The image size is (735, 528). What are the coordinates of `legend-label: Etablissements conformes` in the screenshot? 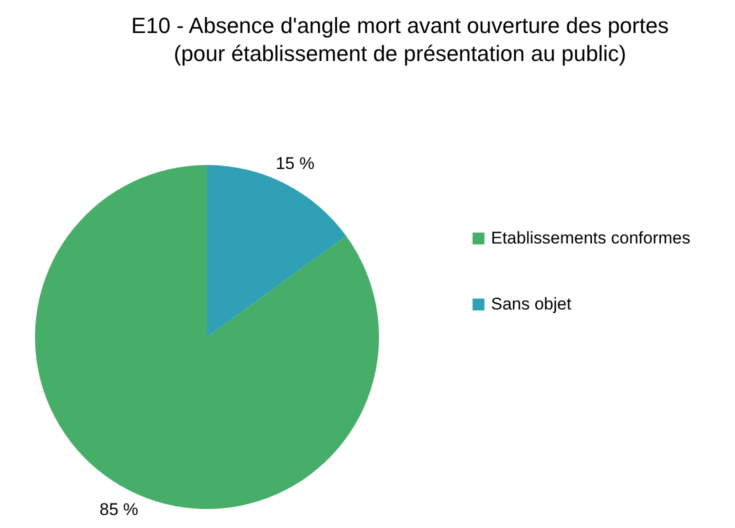 It's located at (590, 238).